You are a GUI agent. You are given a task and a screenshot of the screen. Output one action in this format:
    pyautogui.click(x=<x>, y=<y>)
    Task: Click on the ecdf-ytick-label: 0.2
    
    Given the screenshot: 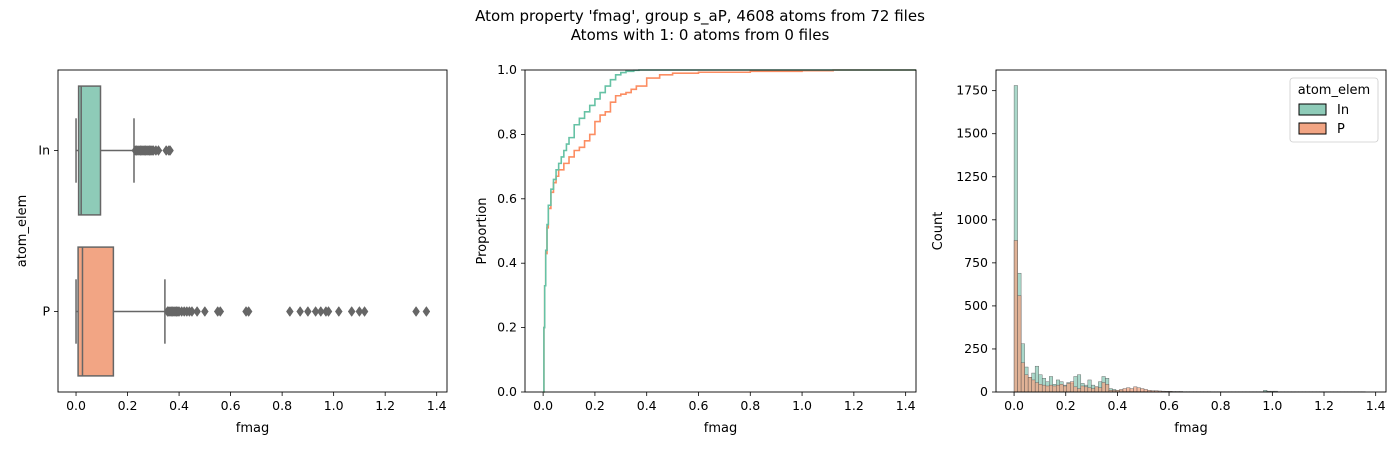 What is the action you would take?
    pyautogui.click(x=507, y=327)
    